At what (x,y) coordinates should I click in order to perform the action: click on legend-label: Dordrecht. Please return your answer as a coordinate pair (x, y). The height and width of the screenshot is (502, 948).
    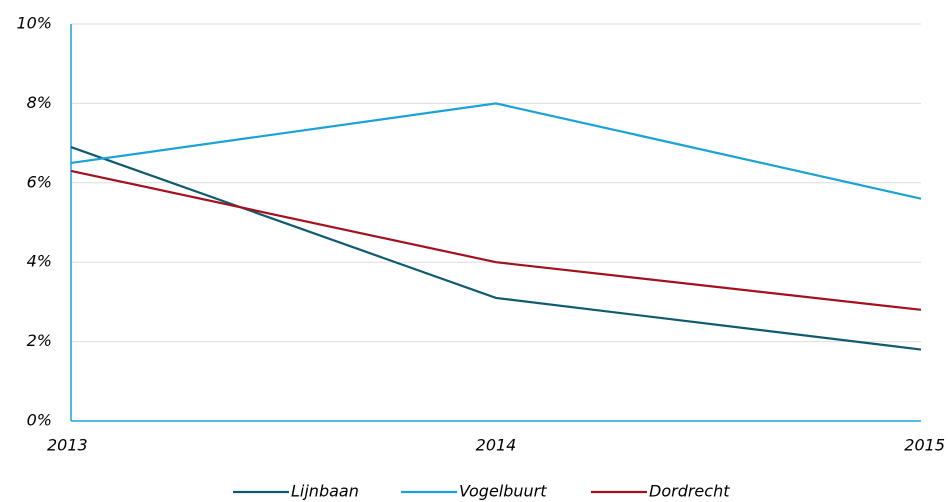
    Looking at the image, I should click on (689, 491).